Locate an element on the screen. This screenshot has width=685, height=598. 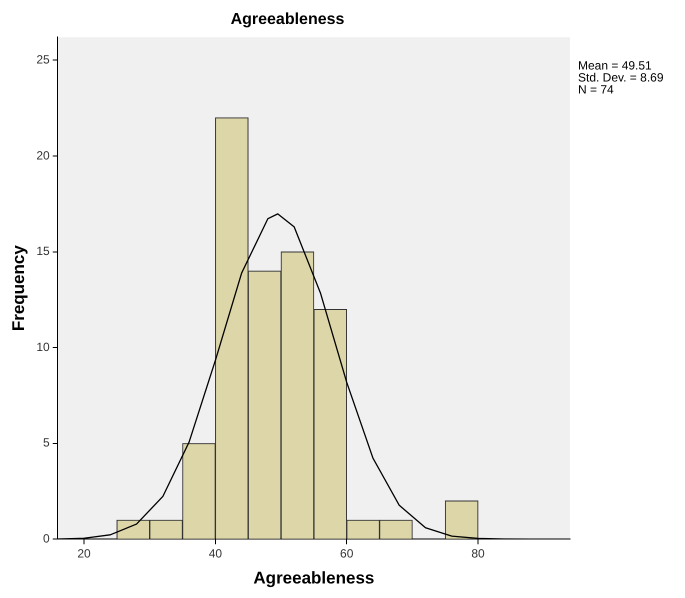
y-tick-label: 20 is located at coordinates (43, 155).